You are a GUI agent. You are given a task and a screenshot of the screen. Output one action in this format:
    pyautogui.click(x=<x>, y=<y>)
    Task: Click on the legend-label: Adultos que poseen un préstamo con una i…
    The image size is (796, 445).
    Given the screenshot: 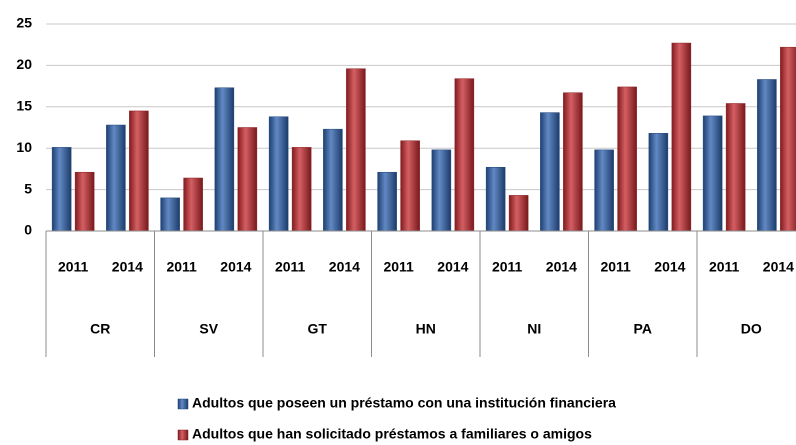 What is the action you would take?
    pyautogui.click(x=404, y=403)
    